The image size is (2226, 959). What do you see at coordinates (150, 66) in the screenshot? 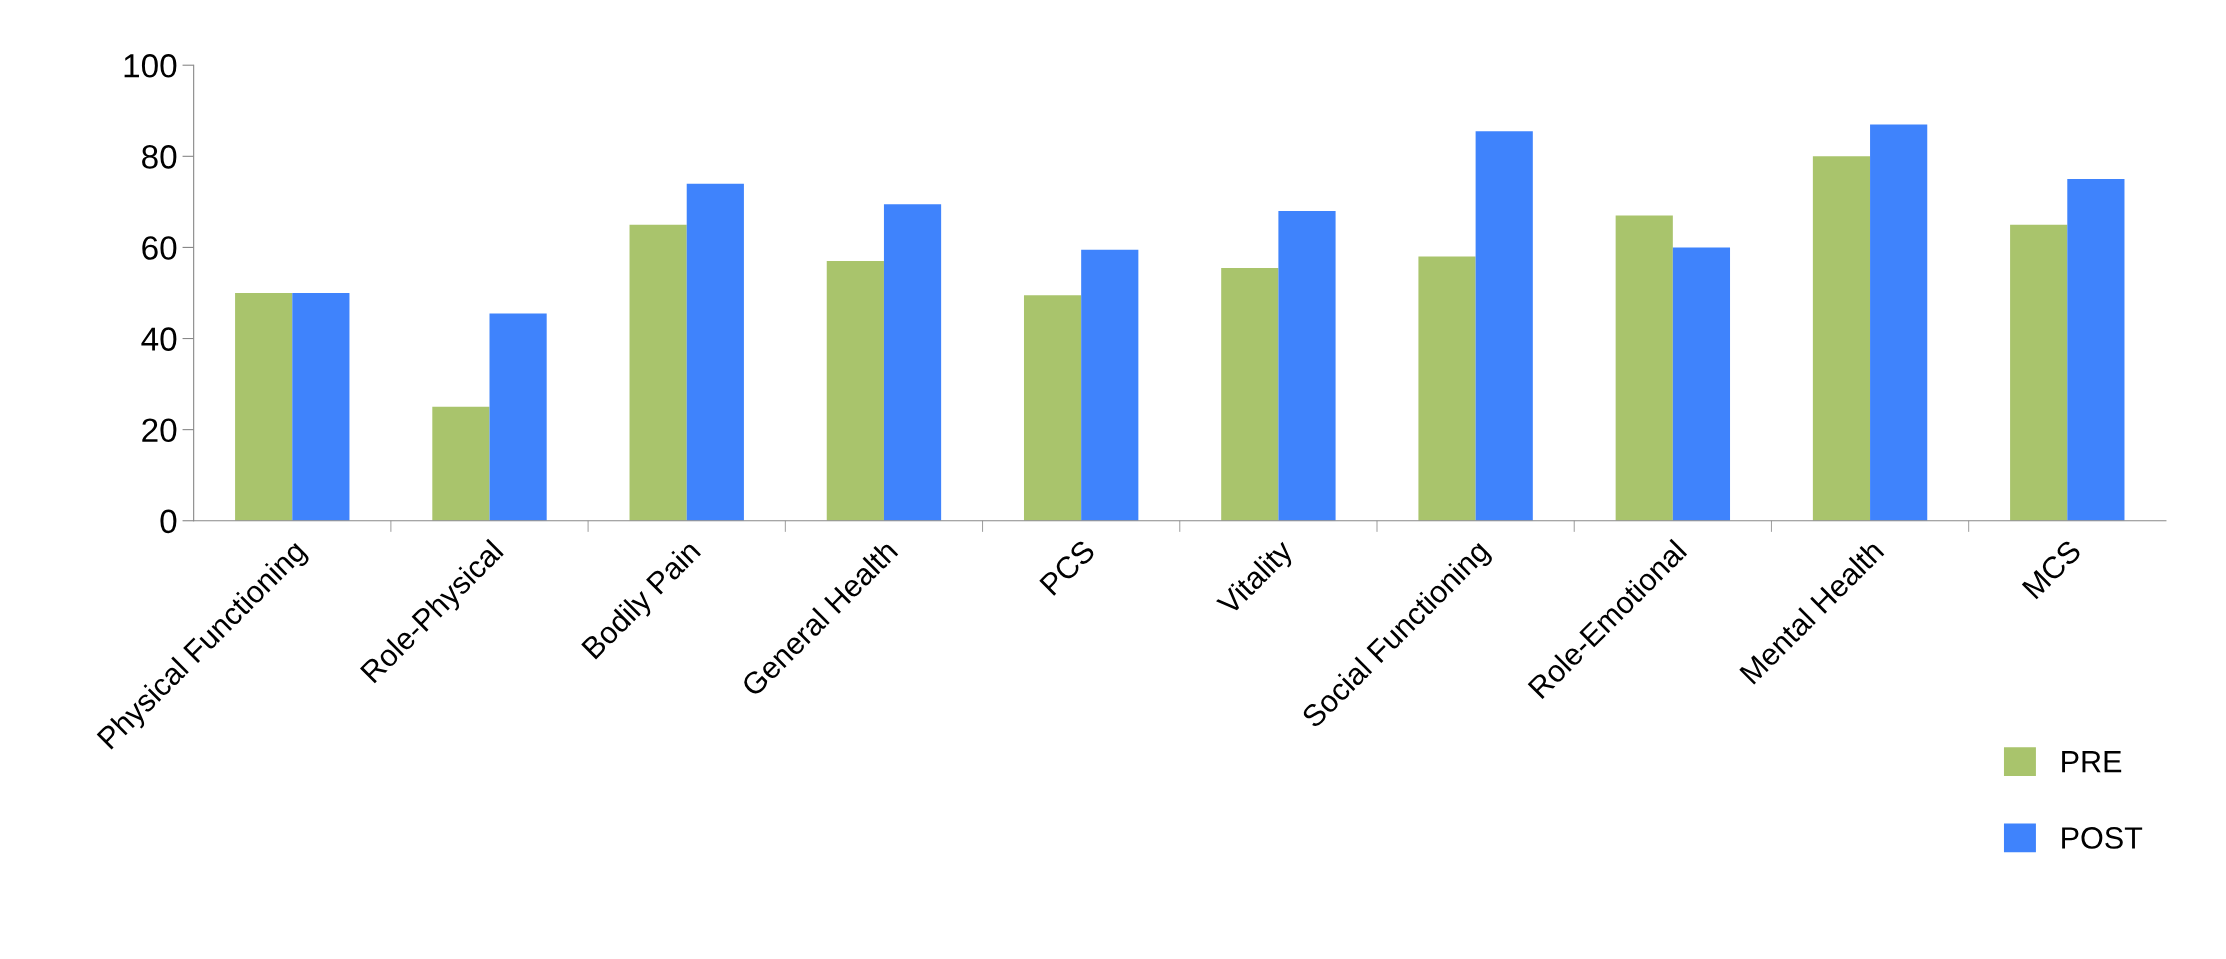
I see `y-tick-label: 100` at bounding box center [150, 66].